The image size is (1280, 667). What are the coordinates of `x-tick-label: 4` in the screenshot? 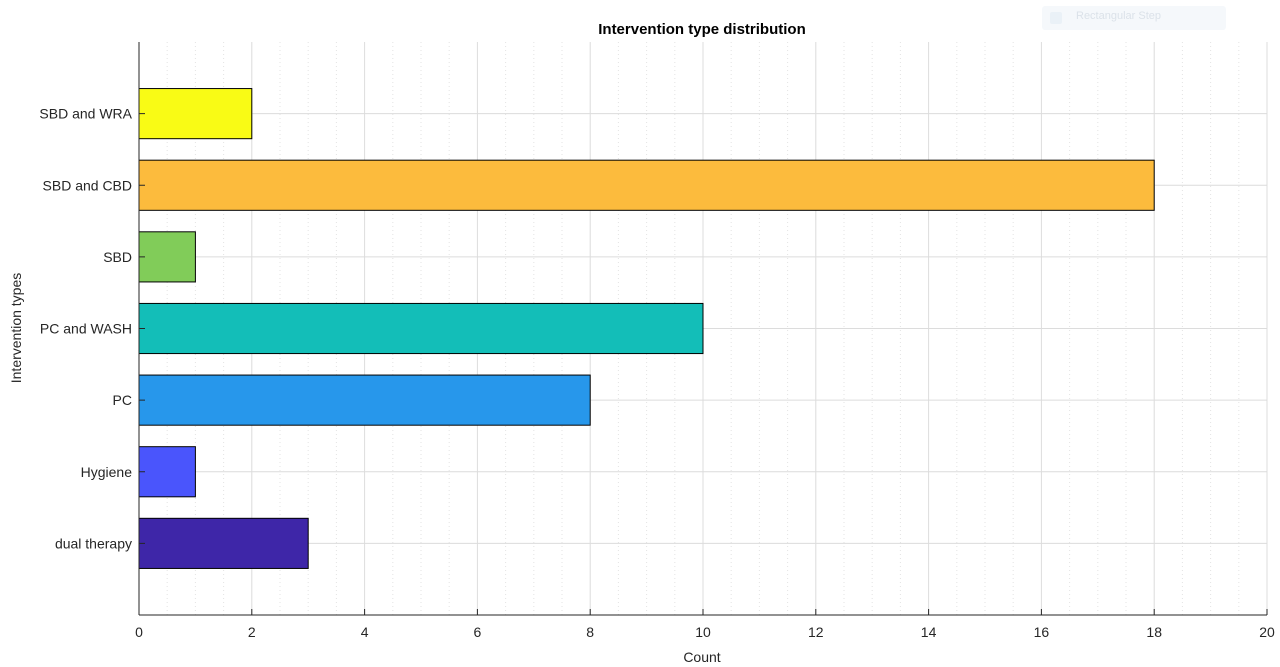 It's located at (365, 632).